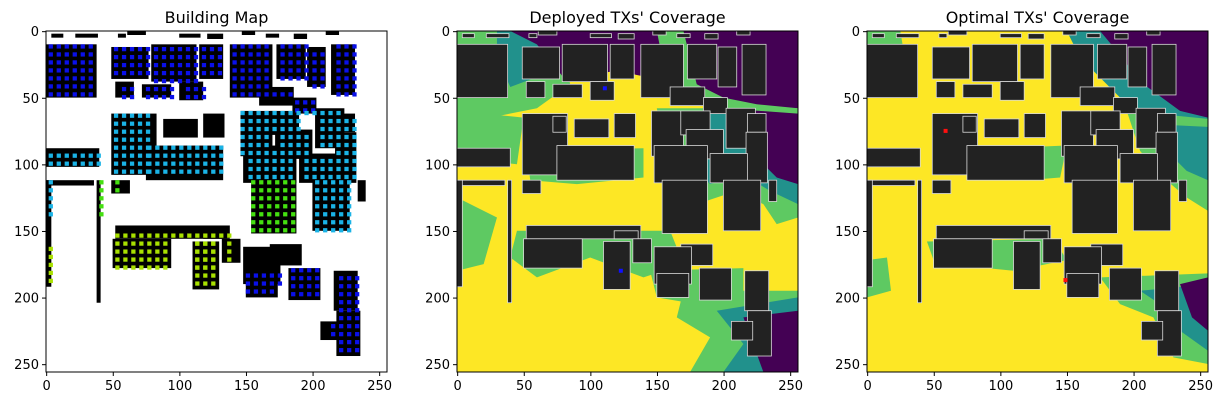 The height and width of the screenshot is (407, 1224). Describe the element at coordinates (657, 386) in the screenshot. I see `x-tick-label: 150` at that location.